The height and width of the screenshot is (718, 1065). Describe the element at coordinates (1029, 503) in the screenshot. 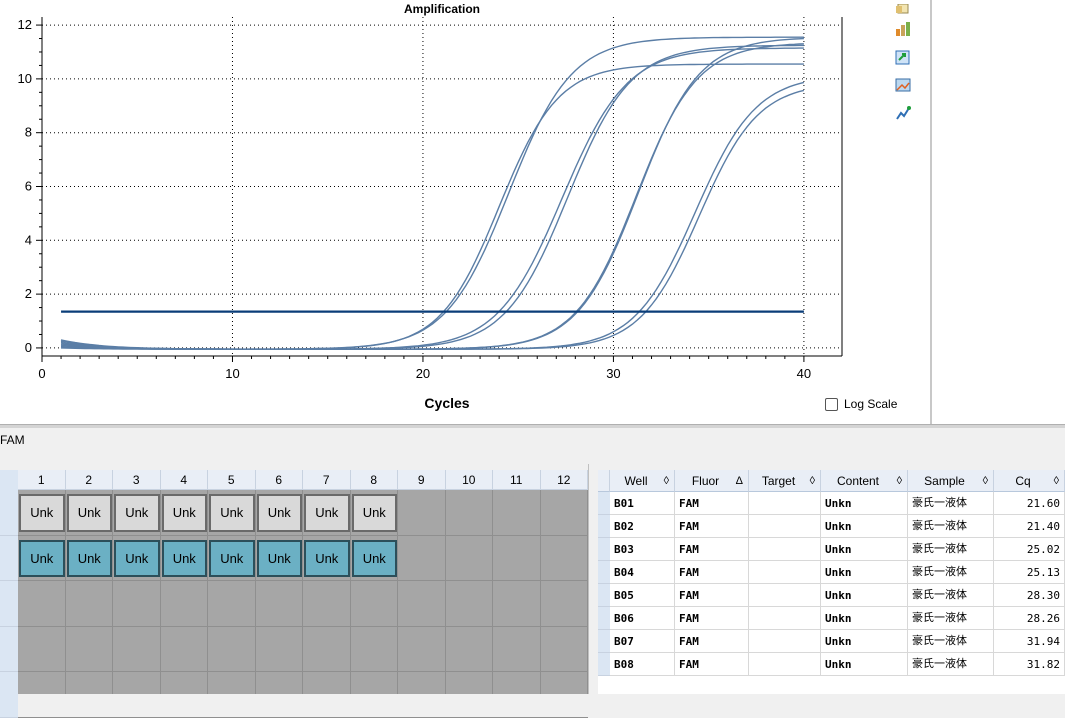

I see `table-cell-cq: 21.60` at that location.